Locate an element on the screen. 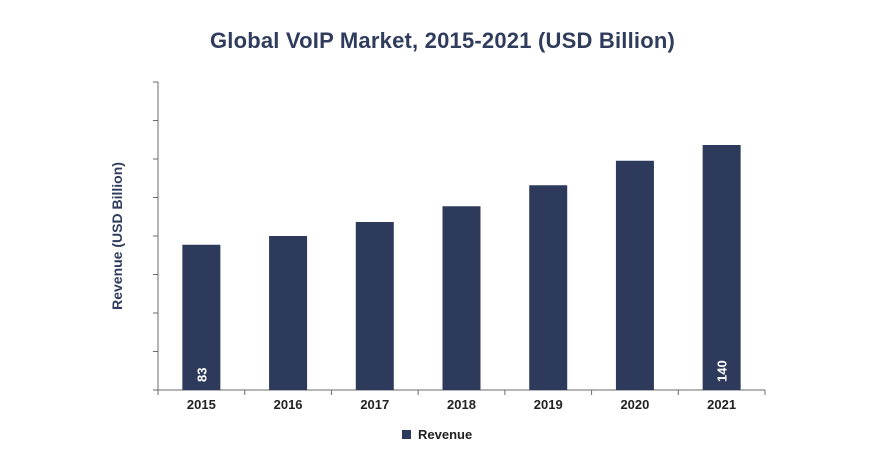 The image size is (885, 463). data-labels: 83 140 is located at coordinates (461, 371).